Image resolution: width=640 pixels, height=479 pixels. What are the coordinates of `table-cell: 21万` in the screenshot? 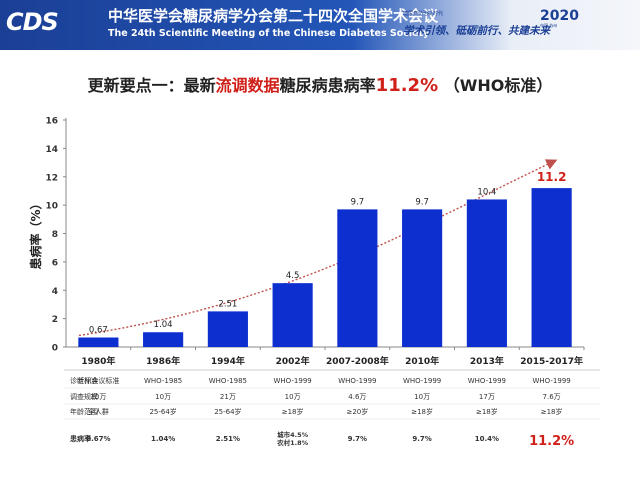 It's located at (228, 397).